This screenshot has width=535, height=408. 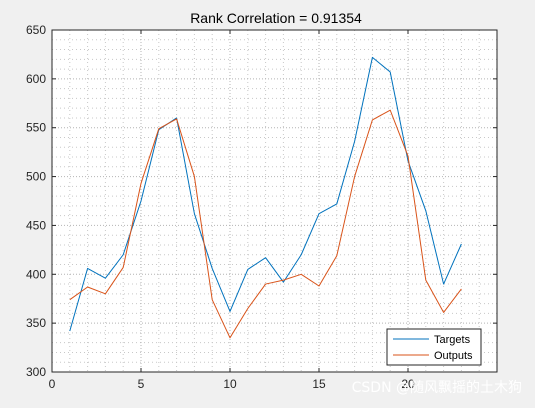 What do you see at coordinates (52, 384) in the screenshot?
I see `x-tick-label: 0` at bounding box center [52, 384].